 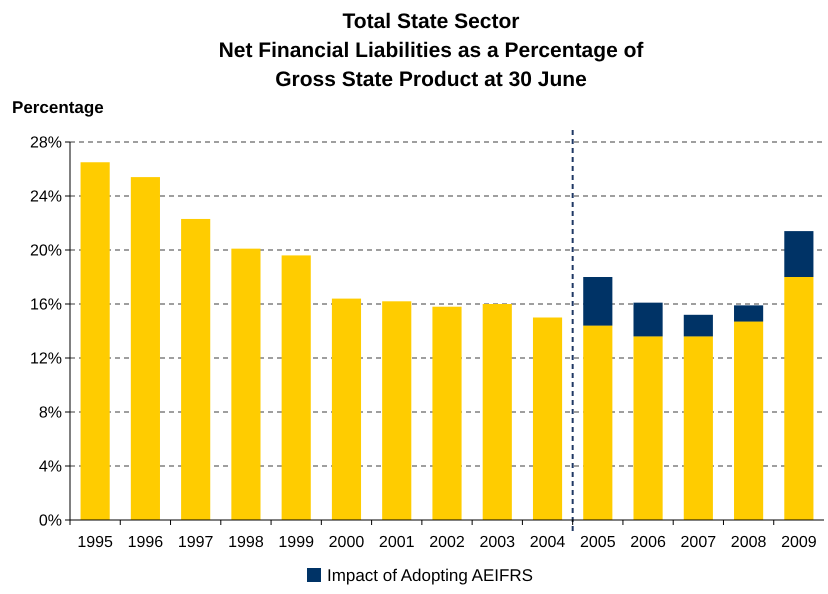 I want to click on y-tick-label: 0%, so click(x=50, y=521).